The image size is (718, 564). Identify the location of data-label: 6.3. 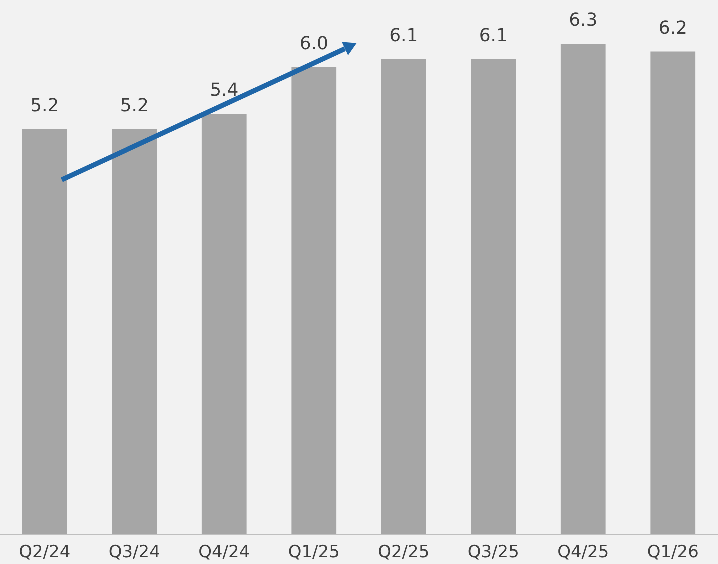
(583, 20).